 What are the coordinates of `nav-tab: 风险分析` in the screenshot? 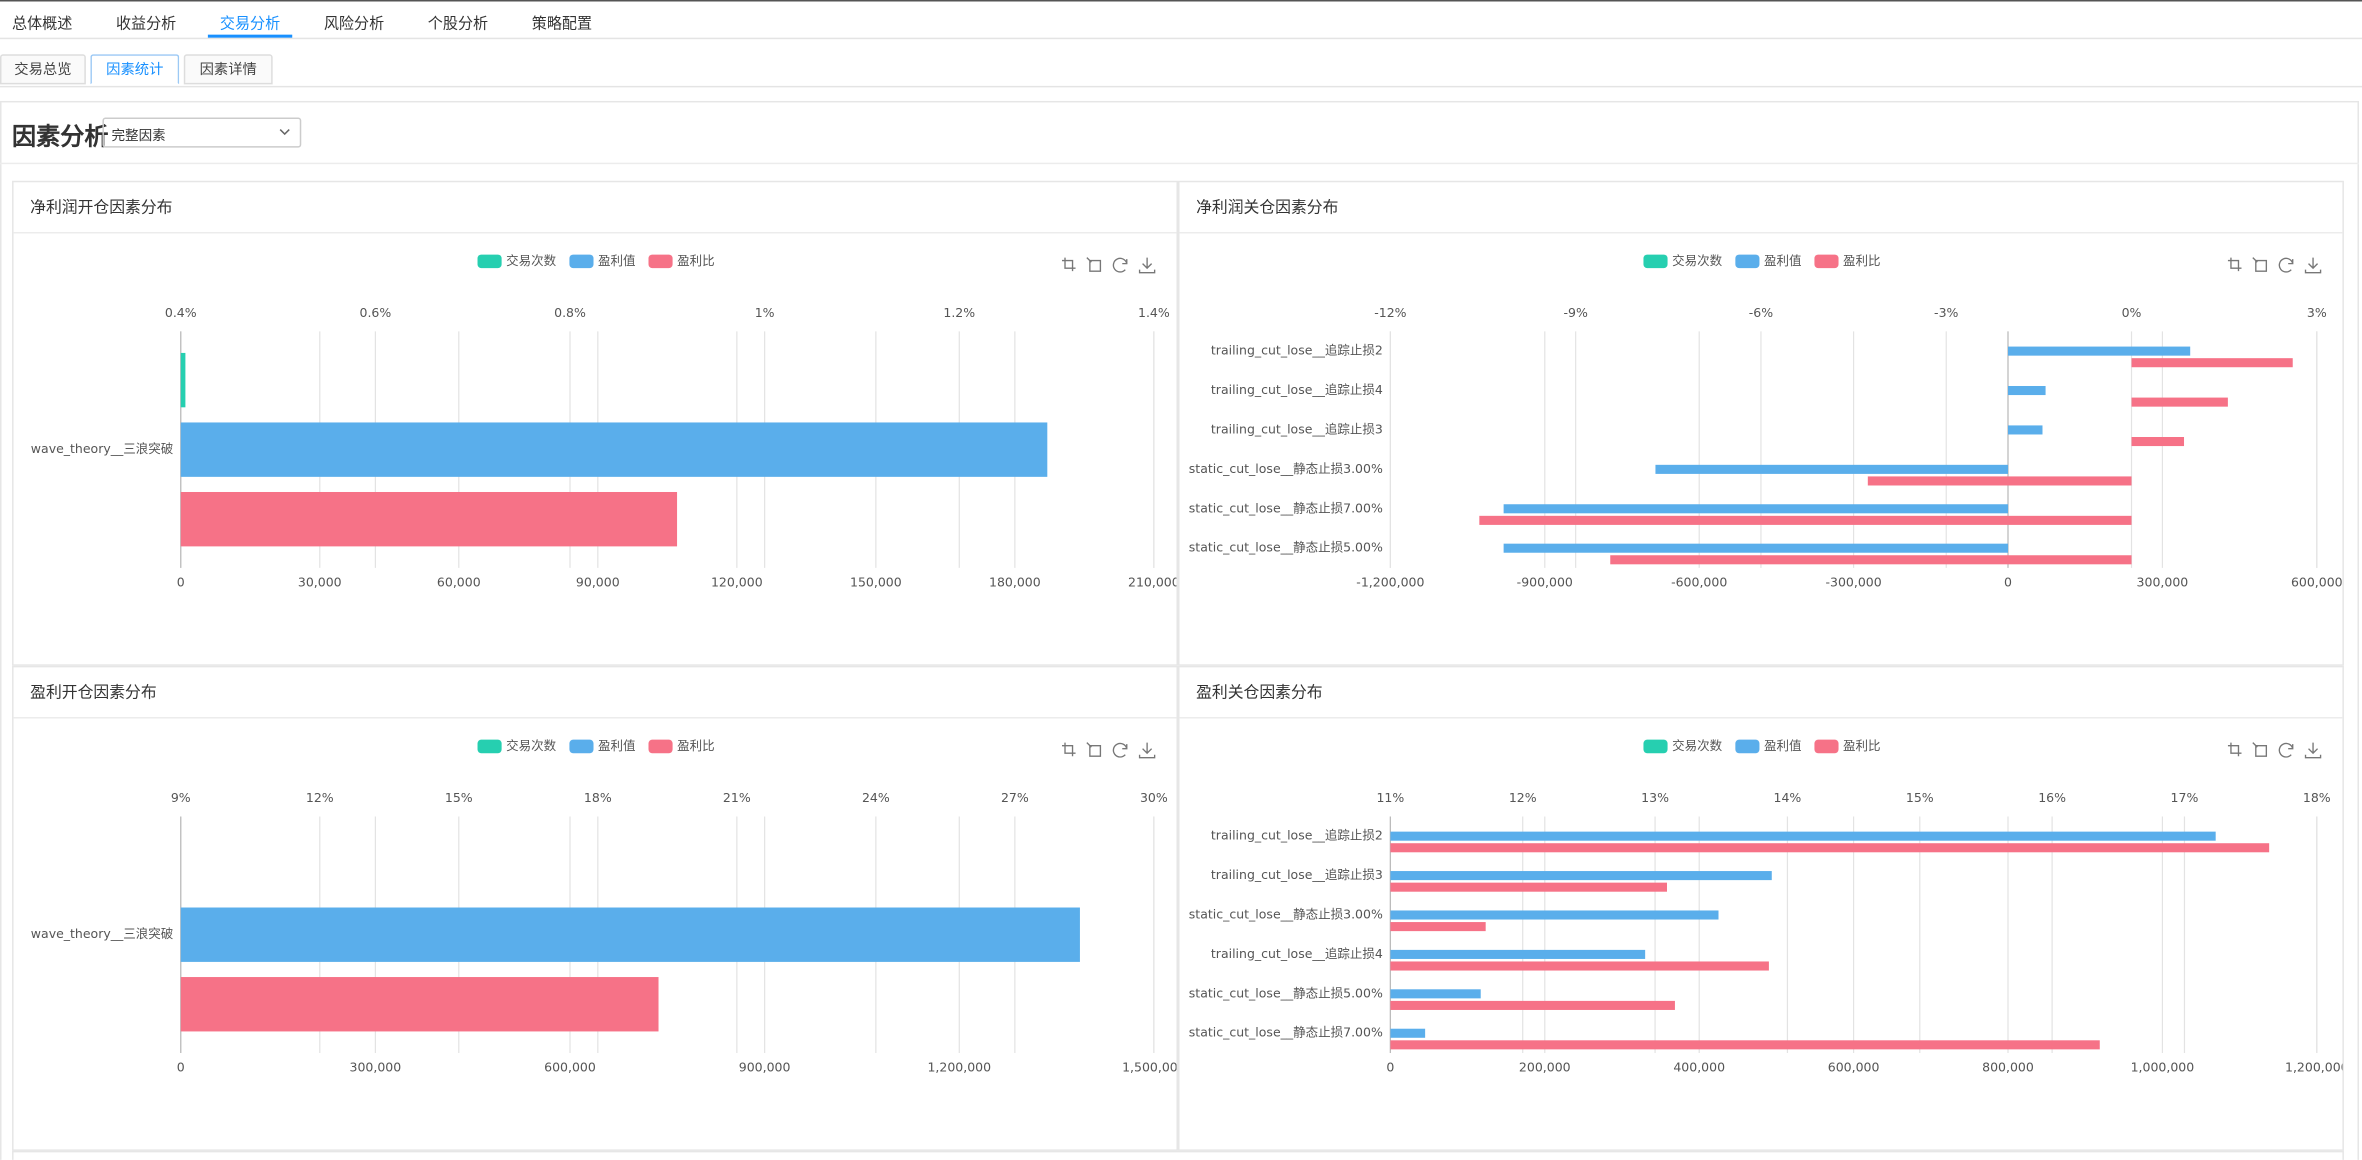 It's located at (354, 25).